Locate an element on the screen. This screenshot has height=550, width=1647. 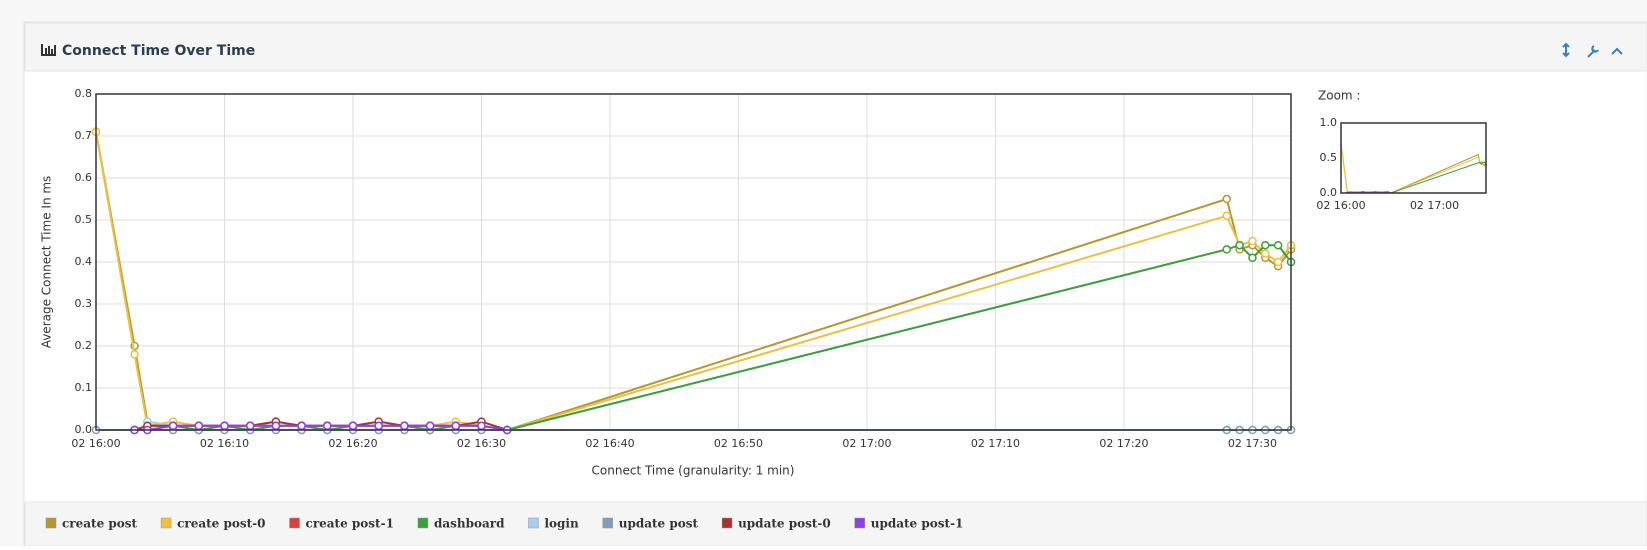
legend-label: update post is located at coordinates (659, 524).